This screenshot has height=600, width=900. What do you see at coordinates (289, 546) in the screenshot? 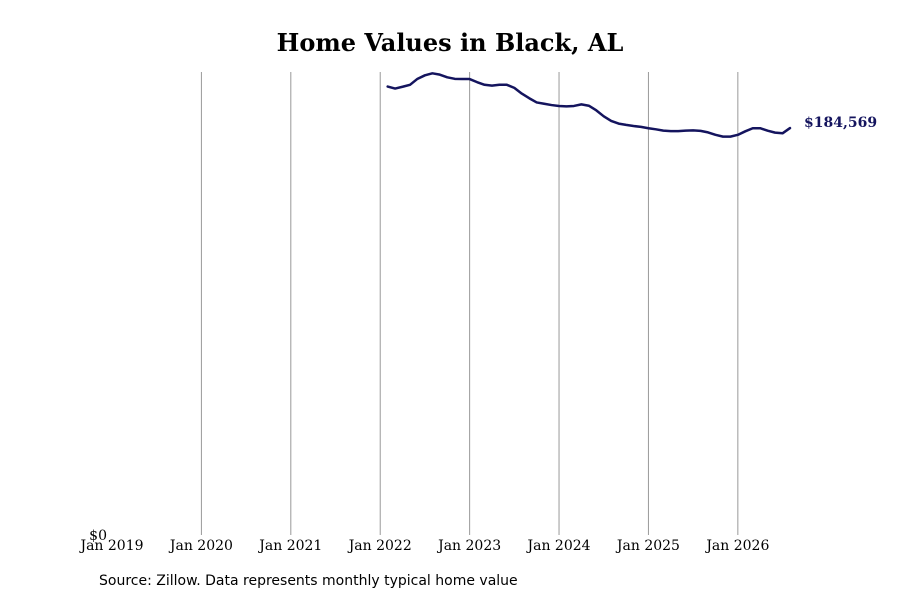
I see `x-tick-label: Jan 2021` at bounding box center [289, 546].